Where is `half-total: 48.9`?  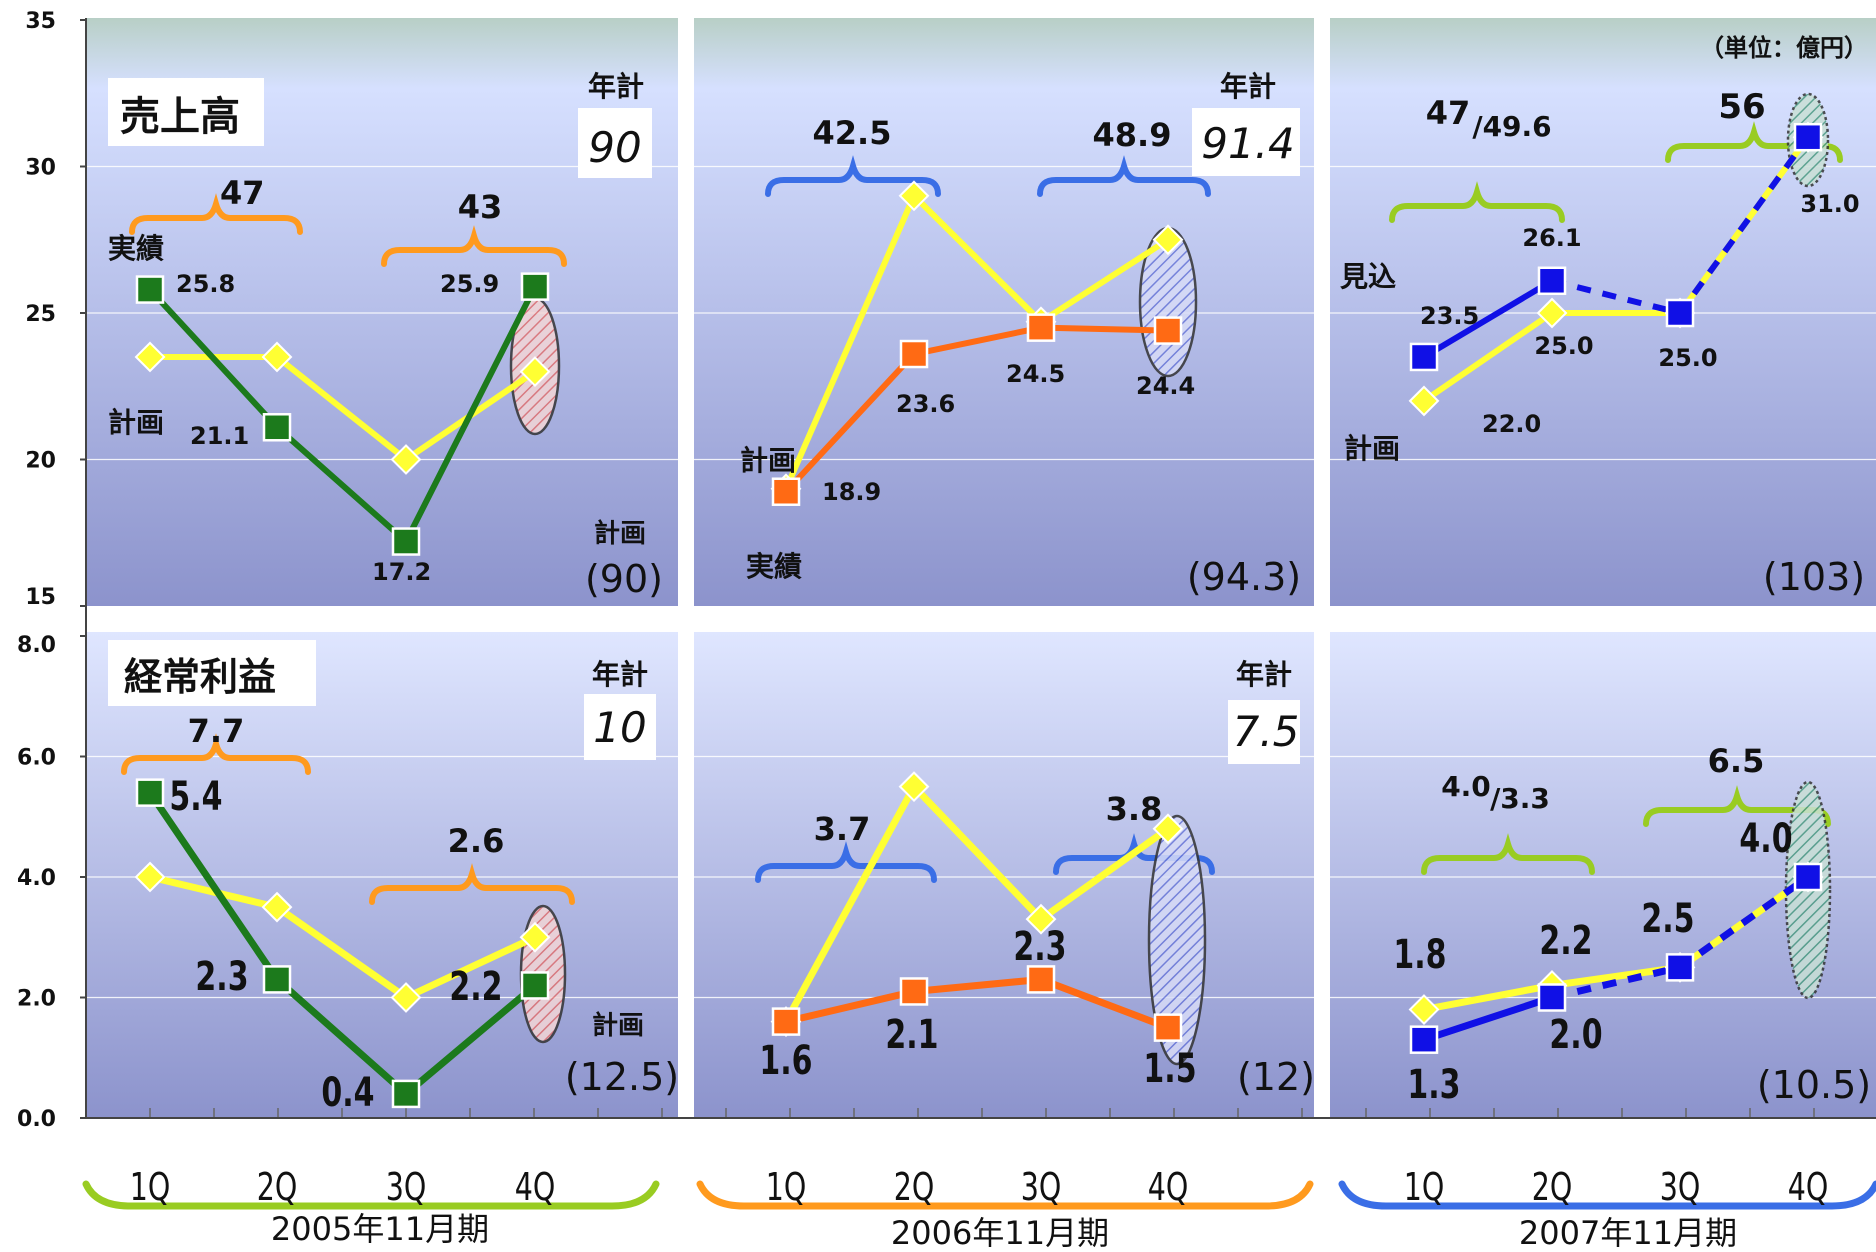 half-total: 48.9 is located at coordinates (1132, 135).